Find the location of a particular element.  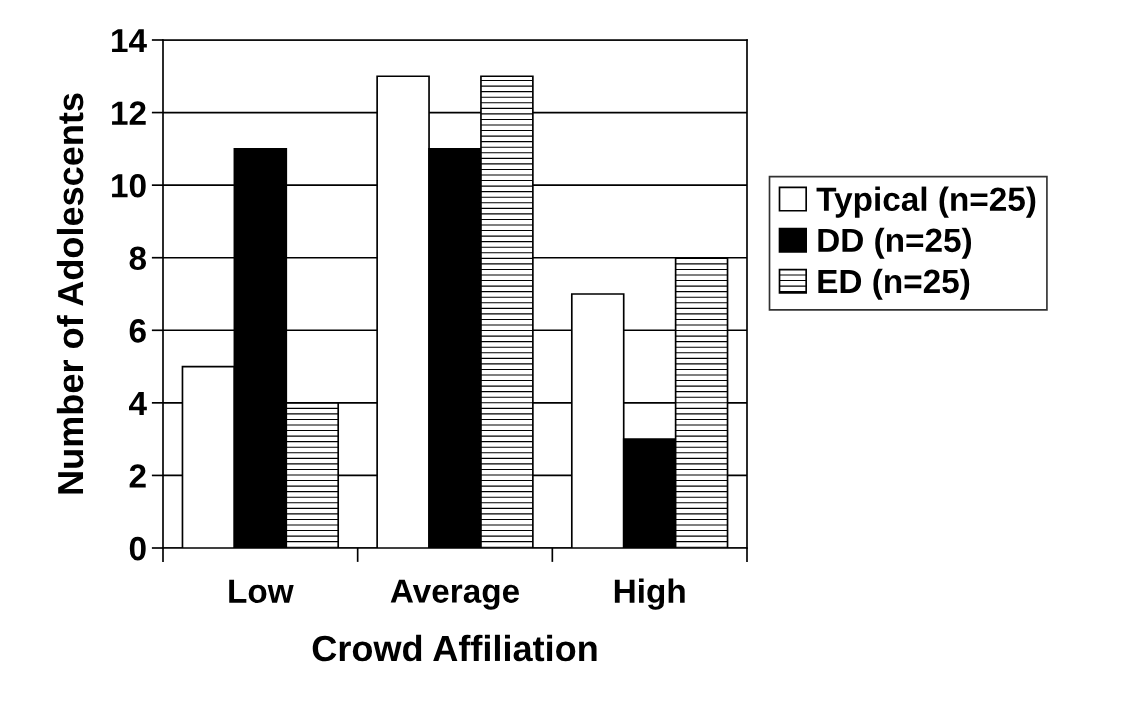

y-tick-label: 0 is located at coordinates (137, 548).